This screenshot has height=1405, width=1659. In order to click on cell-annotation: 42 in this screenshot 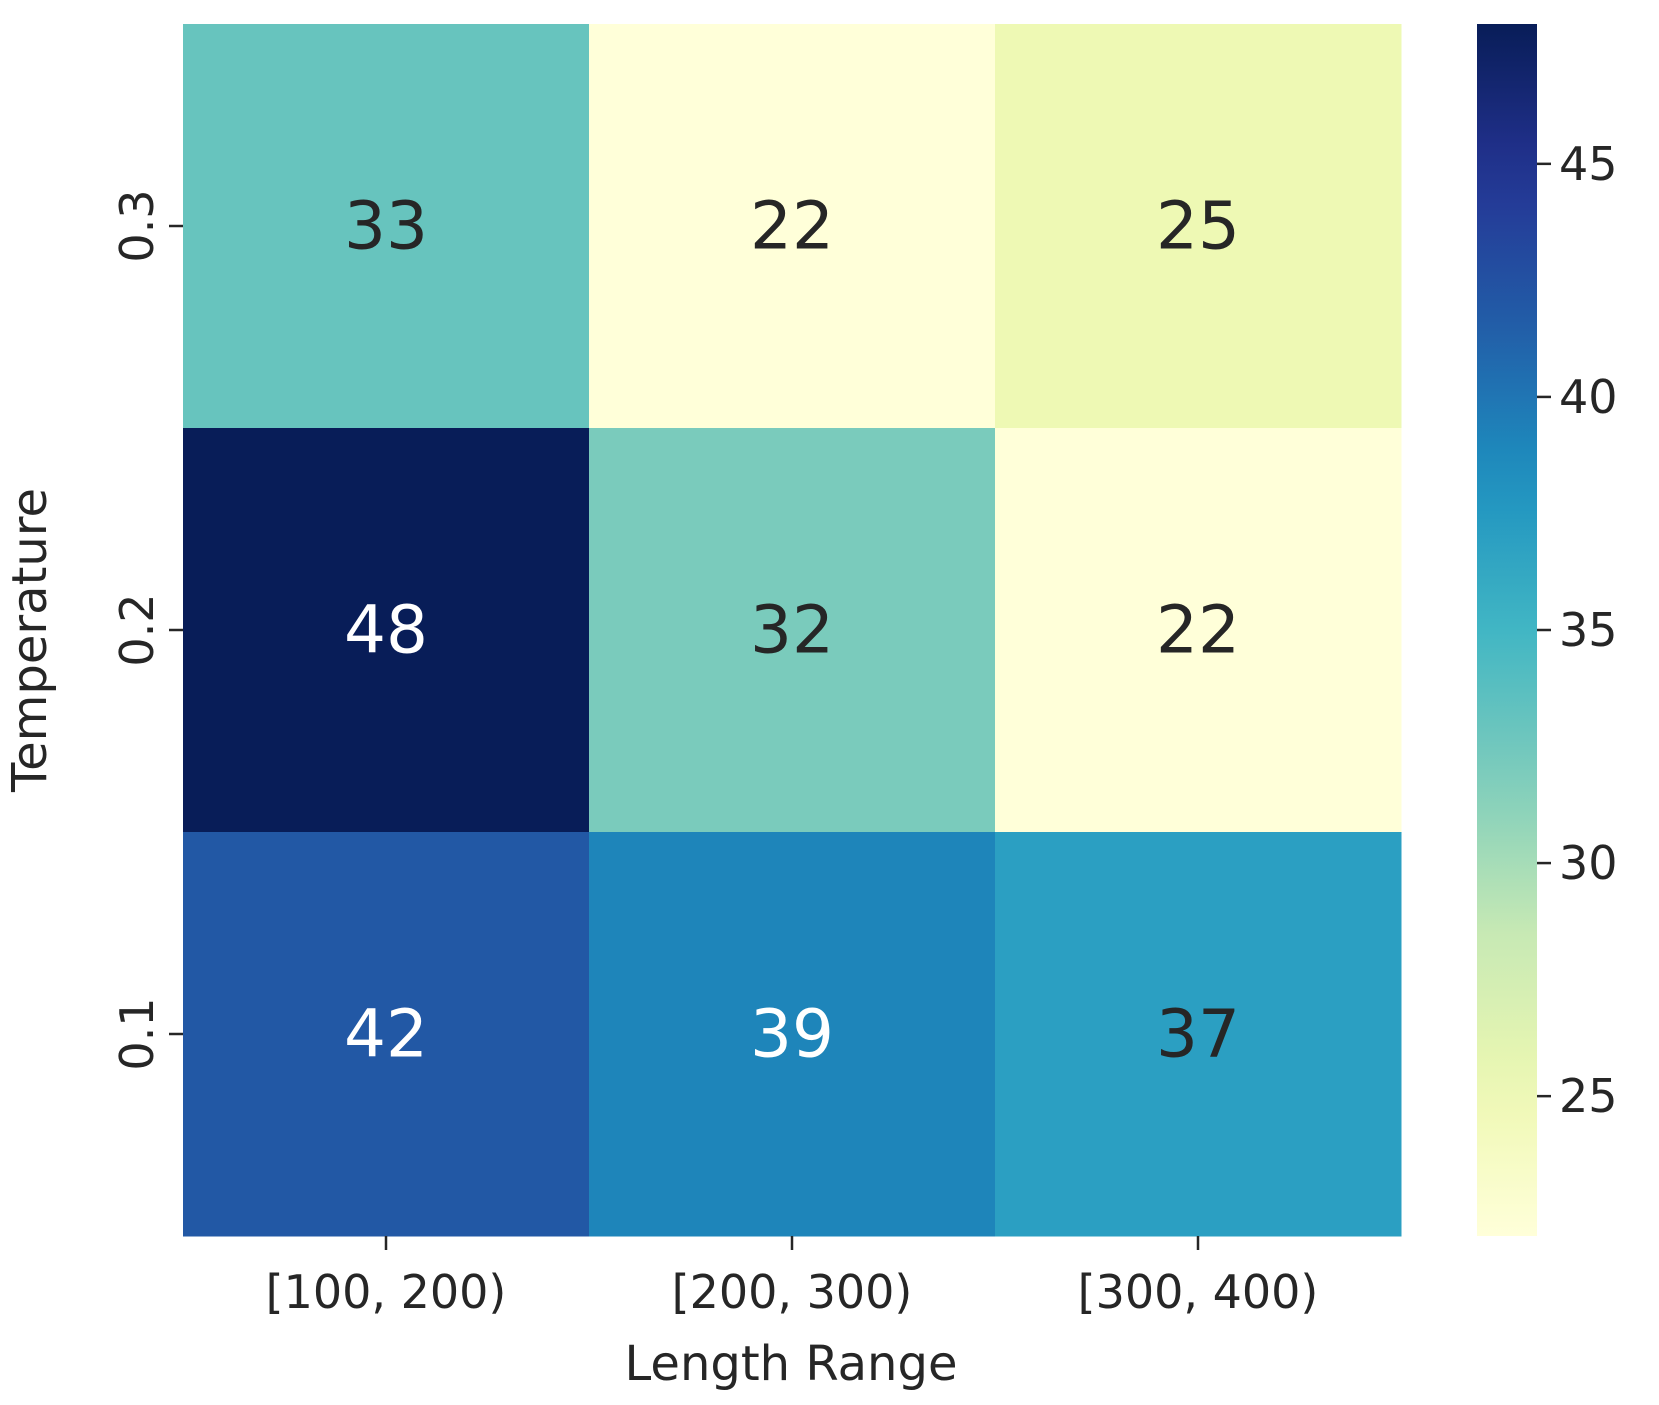, I will do `click(386, 1034)`.